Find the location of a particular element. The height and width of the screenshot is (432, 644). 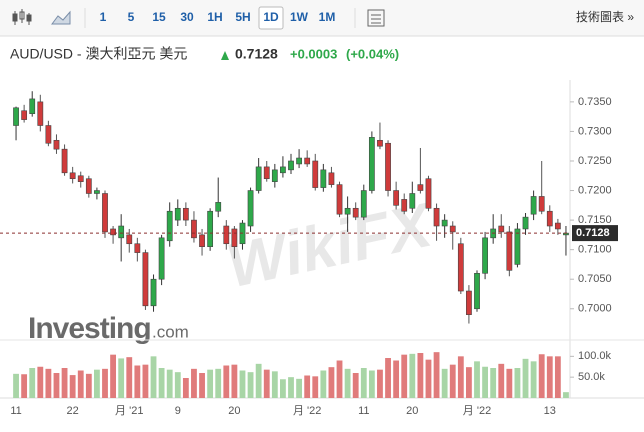

interval-button: 1D is located at coordinates (271, 17).